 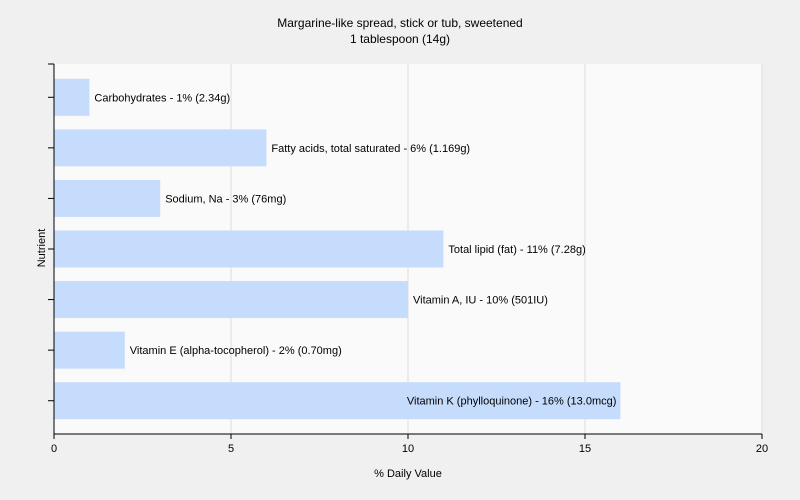 What do you see at coordinates (54, 449) in the screenshot?
I see `x-tick-label: 0` at bounding box center [54, 449].